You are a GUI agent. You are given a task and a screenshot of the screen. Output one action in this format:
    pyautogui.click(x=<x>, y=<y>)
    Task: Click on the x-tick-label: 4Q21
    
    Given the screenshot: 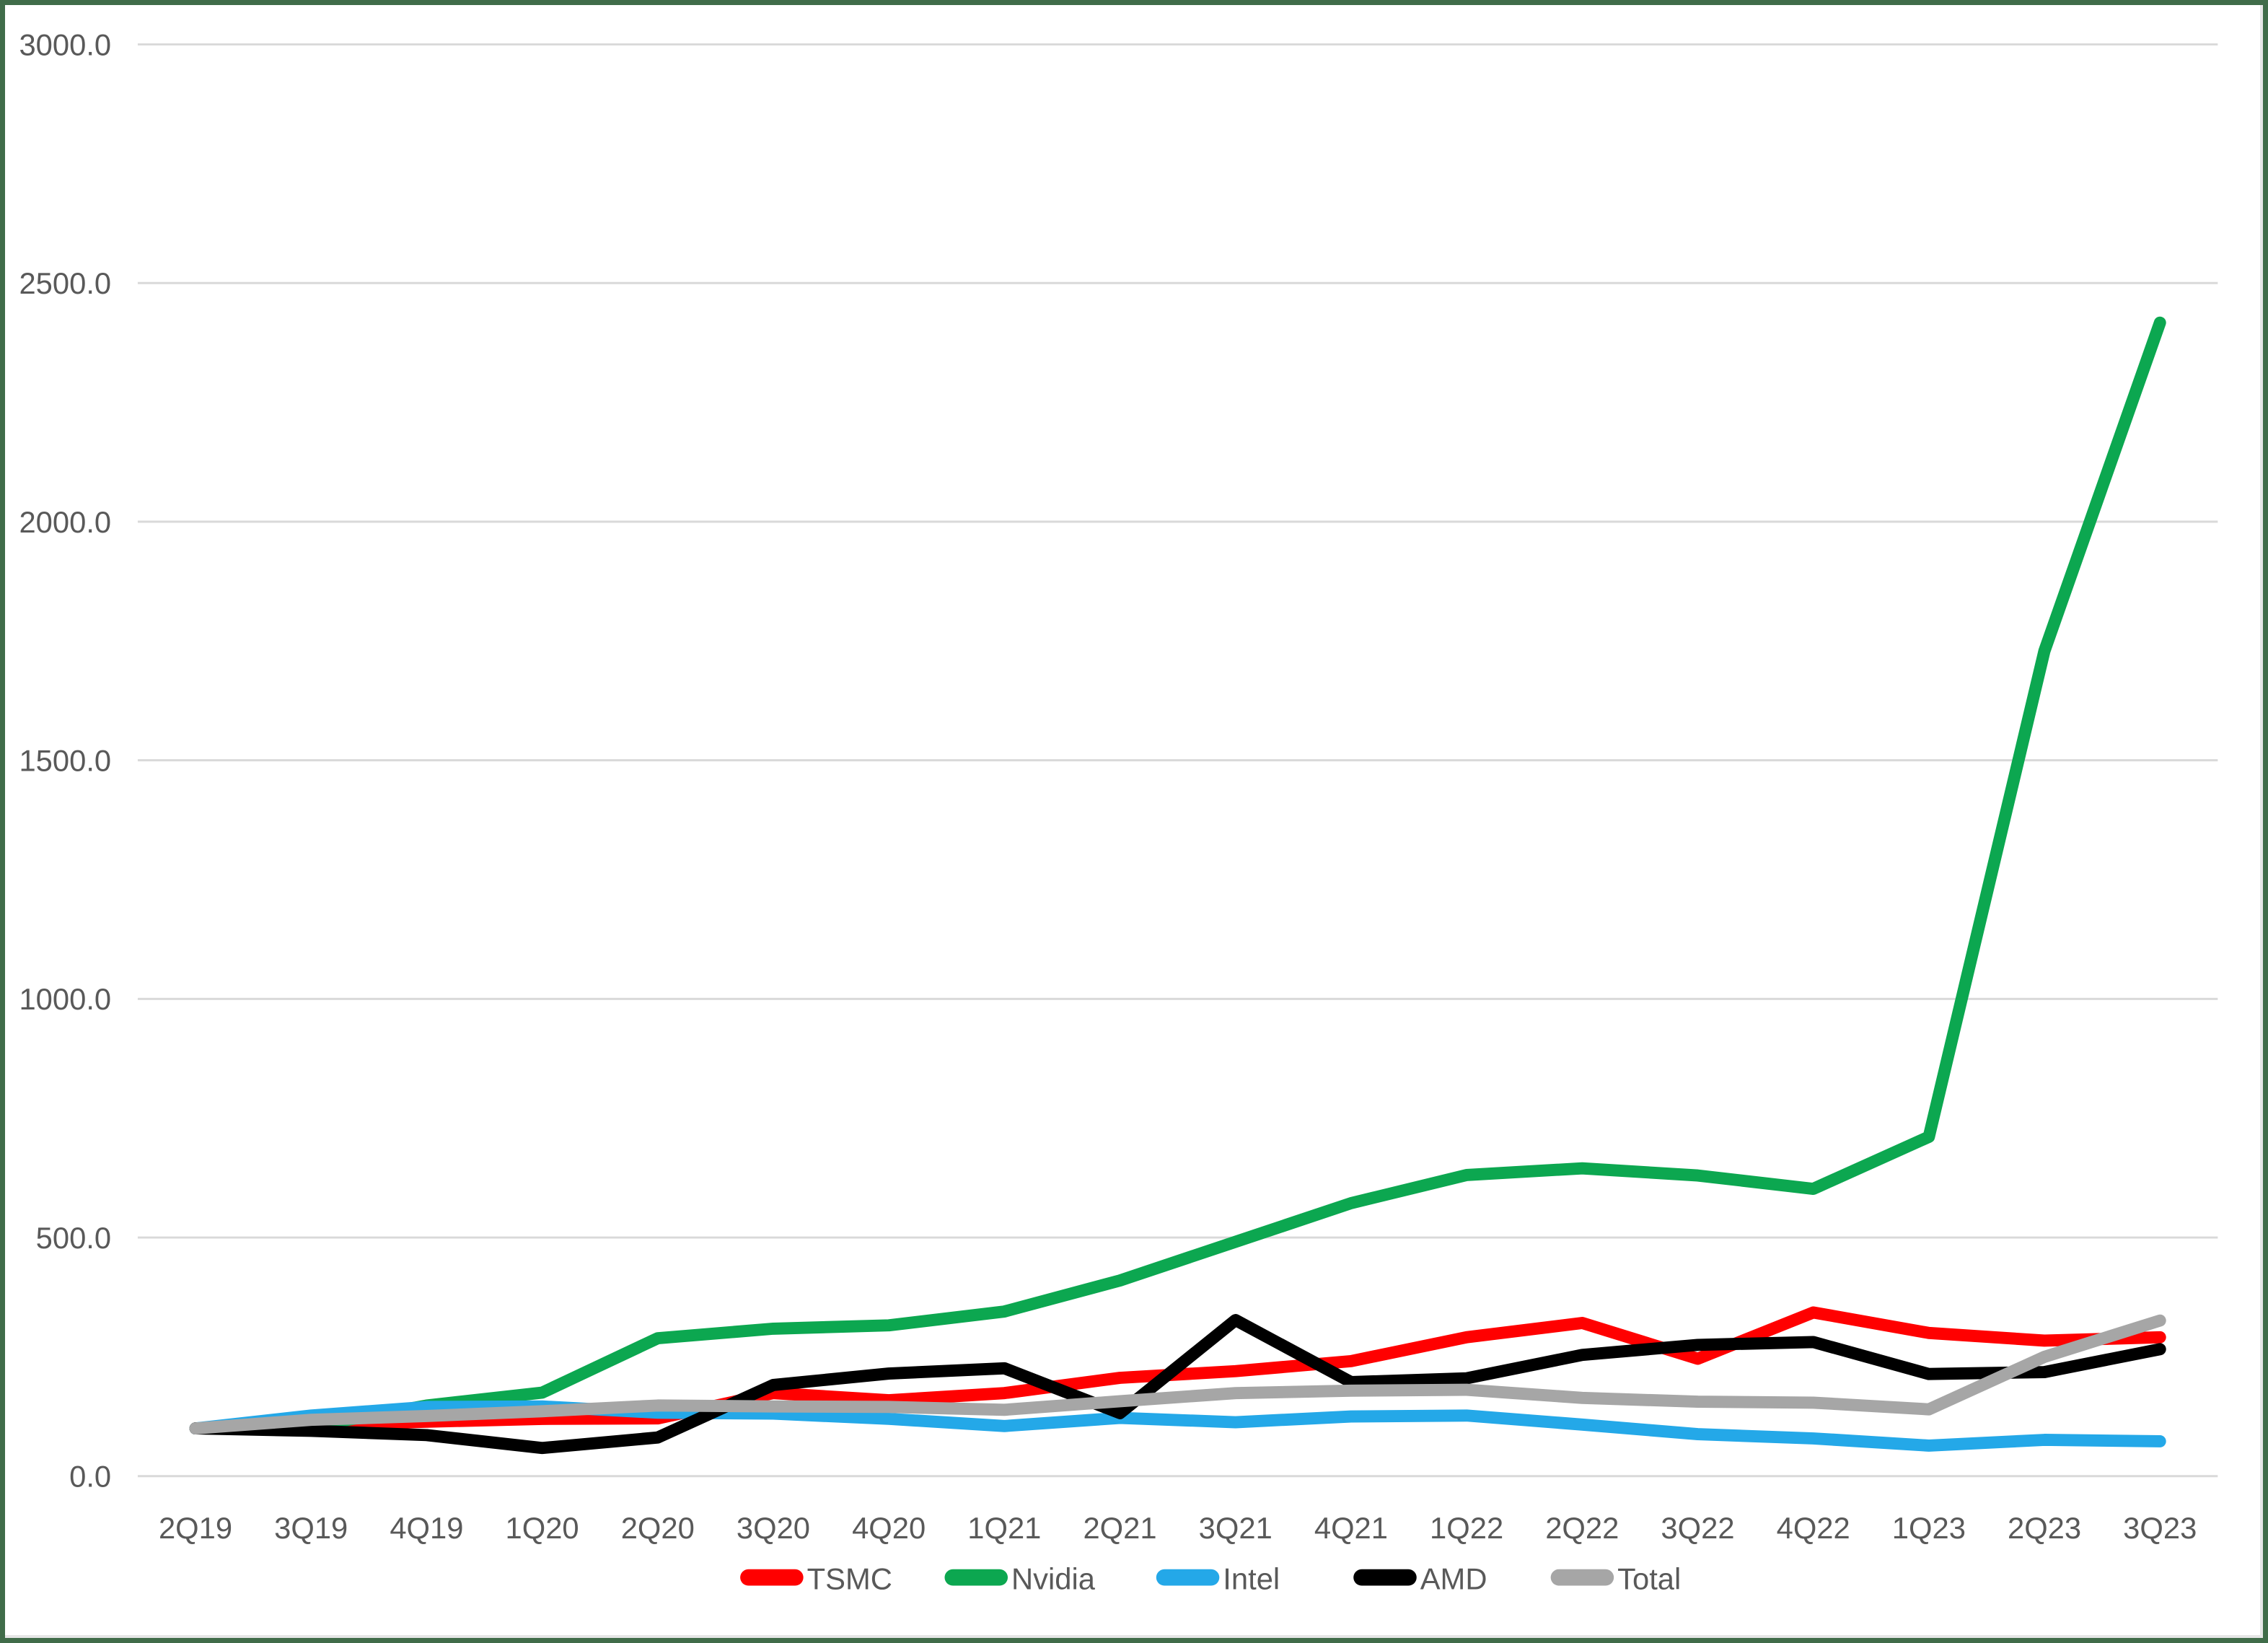 What is the action you would take?
    pyautogui.click(x=1351, y=1528)
    